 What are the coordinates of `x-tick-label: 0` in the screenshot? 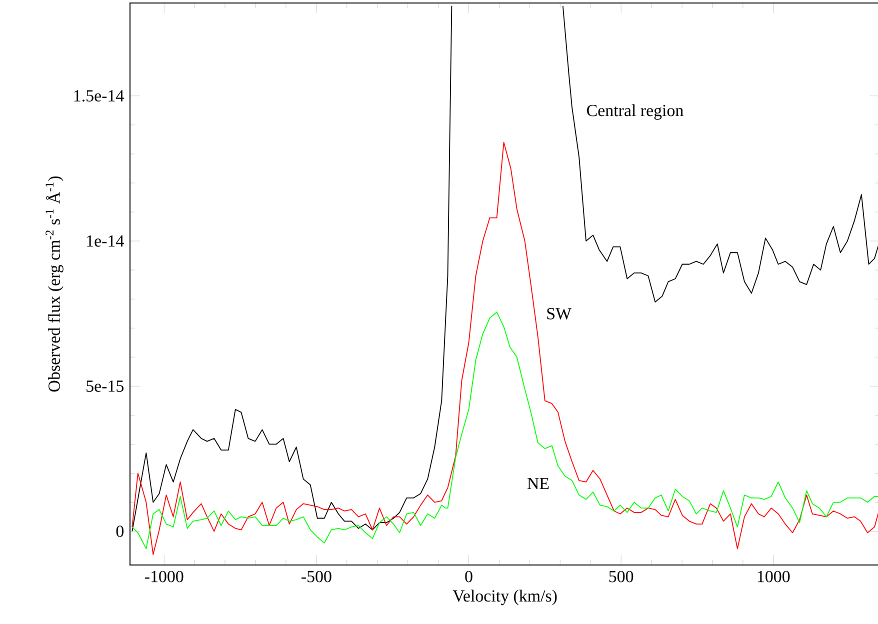 It's located at (468, 576).